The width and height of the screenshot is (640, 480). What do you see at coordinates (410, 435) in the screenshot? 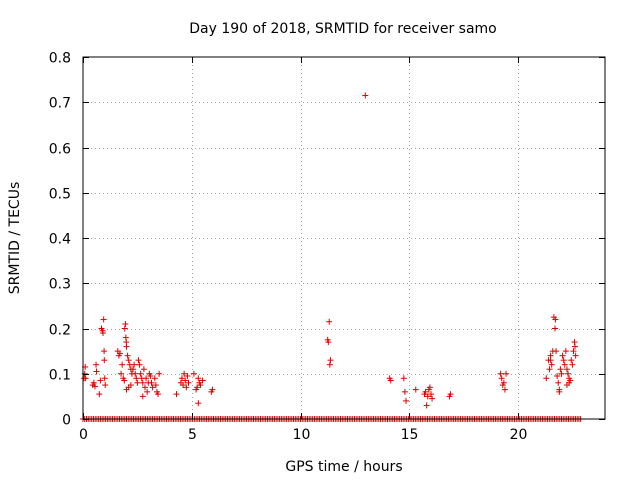
I see `x-tick-label: 15` at bounding box center [410, 435].